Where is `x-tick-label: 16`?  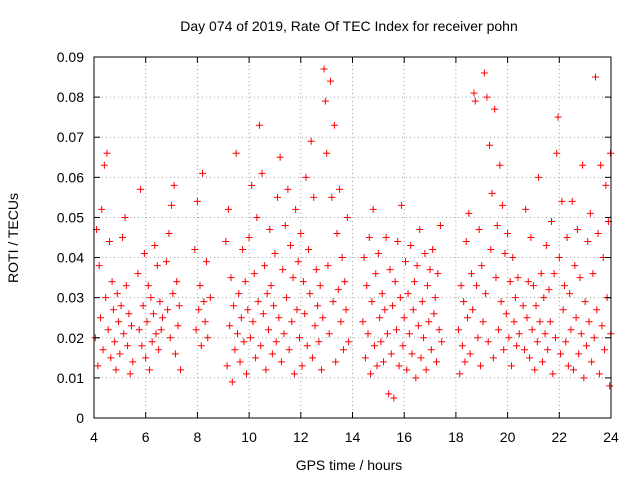 x-tick-label: 16 is located at coordinates (404, 437).